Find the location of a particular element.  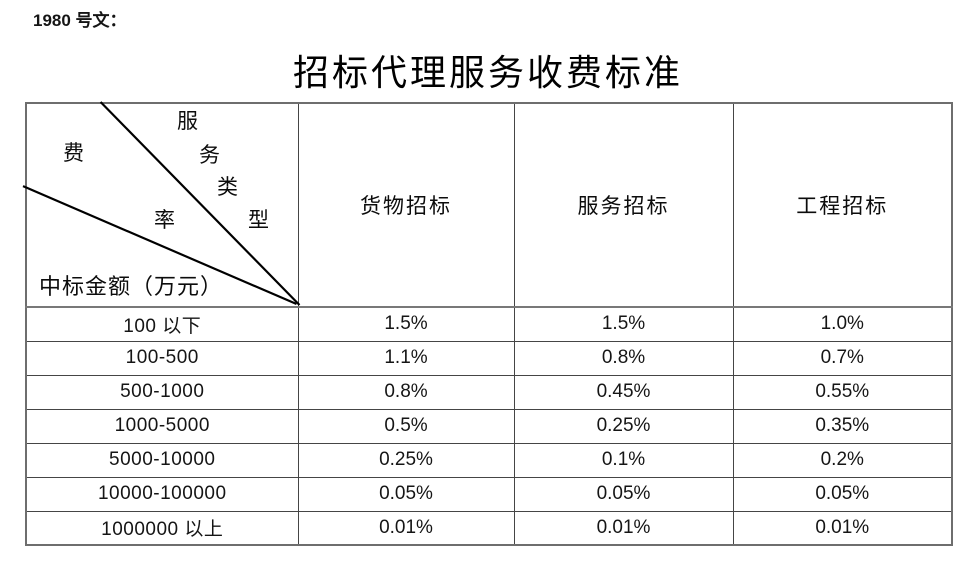

corner-label-char: 务 is located at coordinates (209, 155).